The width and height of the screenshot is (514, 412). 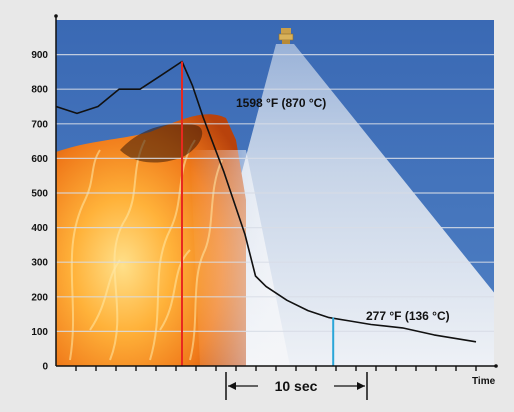 What do you see at coordinates (496, 366) in the screenshot?
I see `x-axis-cap` at bounding box center [496, 366].